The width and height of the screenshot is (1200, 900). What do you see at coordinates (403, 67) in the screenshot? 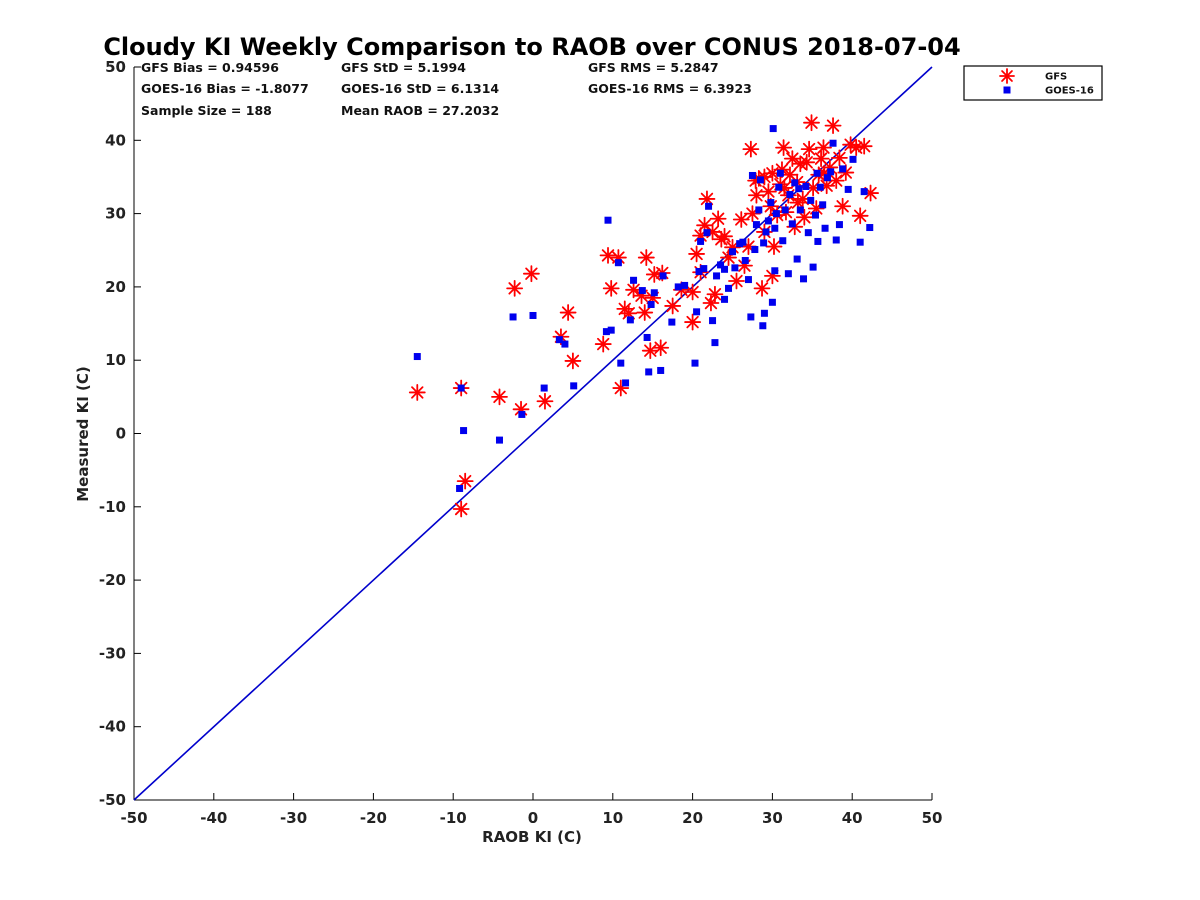
I see `stat-text: GFS StD = 5.1994` at bounding box center [403, 67].